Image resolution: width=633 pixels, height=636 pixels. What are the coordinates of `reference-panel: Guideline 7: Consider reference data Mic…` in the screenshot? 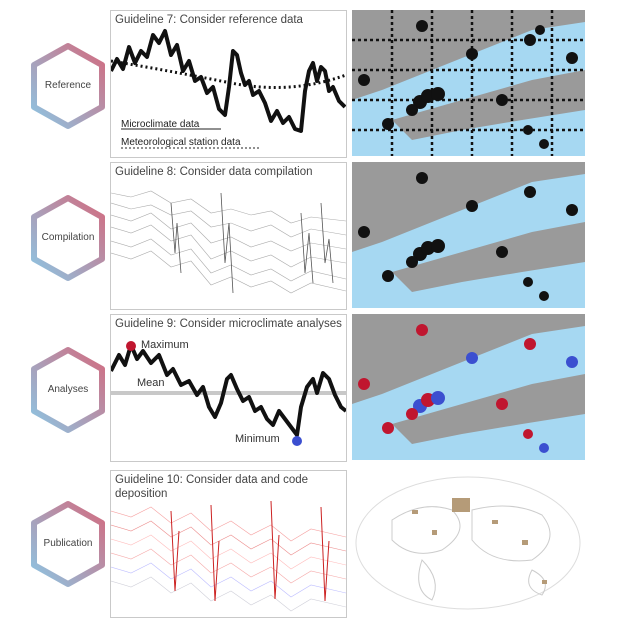 It's located at (228, 84).